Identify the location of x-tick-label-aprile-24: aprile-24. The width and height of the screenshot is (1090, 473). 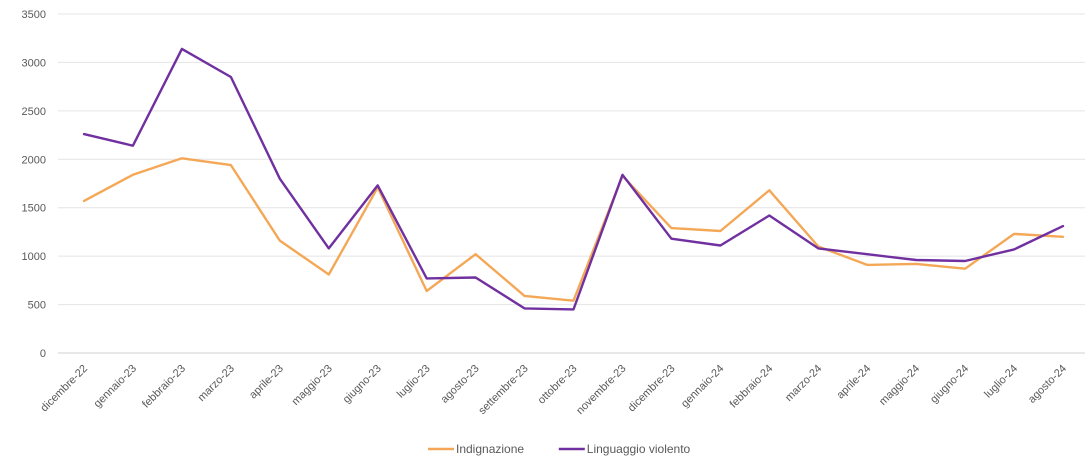
(854, 382).